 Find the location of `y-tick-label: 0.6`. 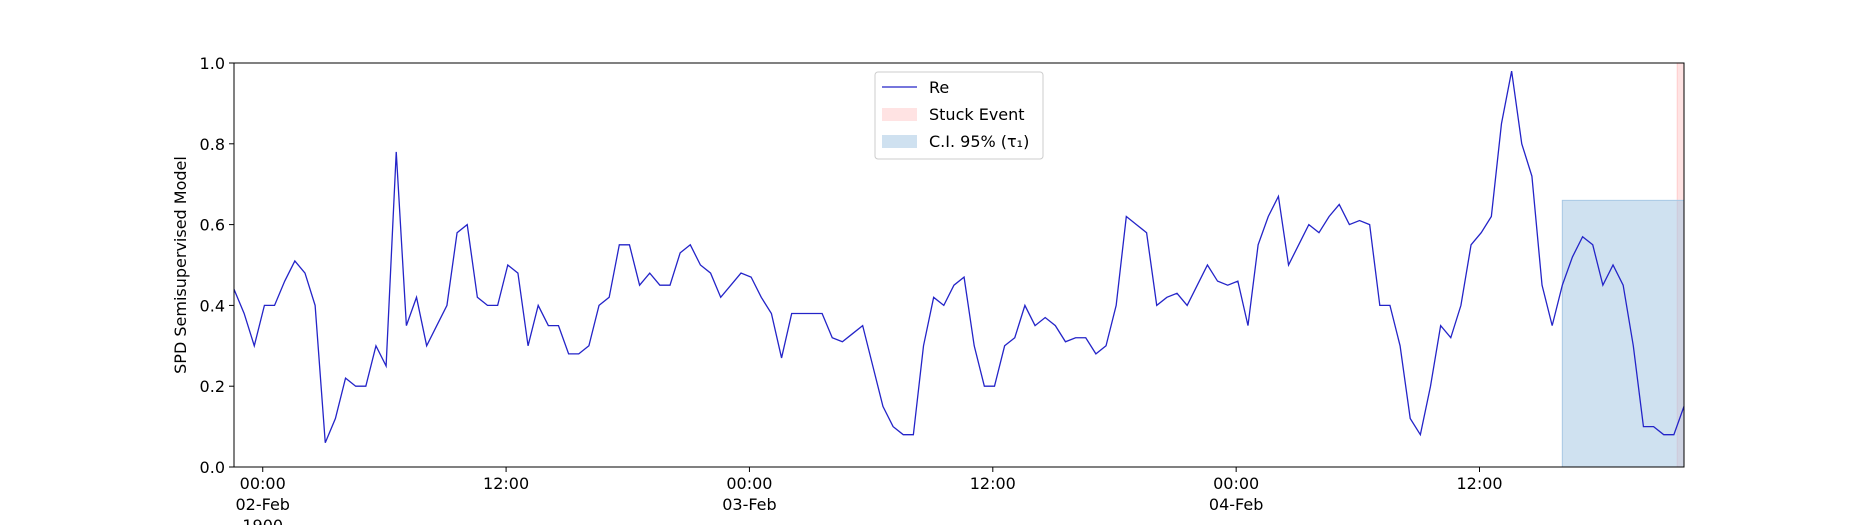

y-tick-label: 0.6 is located at coordinates (212, 225).